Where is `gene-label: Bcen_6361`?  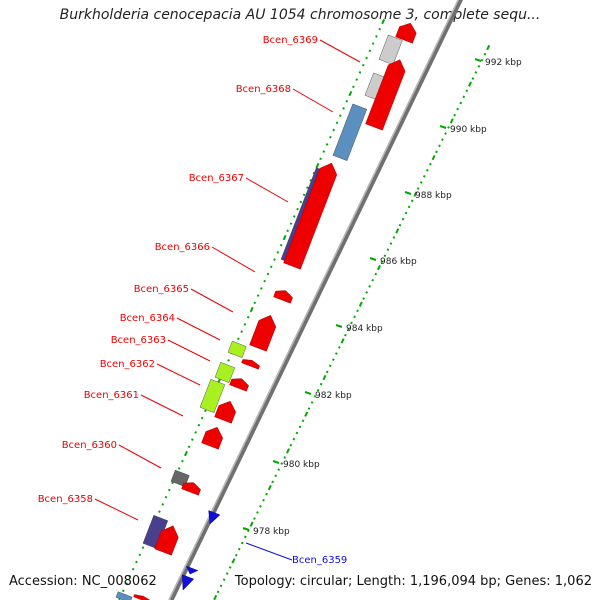
gene-label: Bcen_6361 is located at coordinates (111, 395).